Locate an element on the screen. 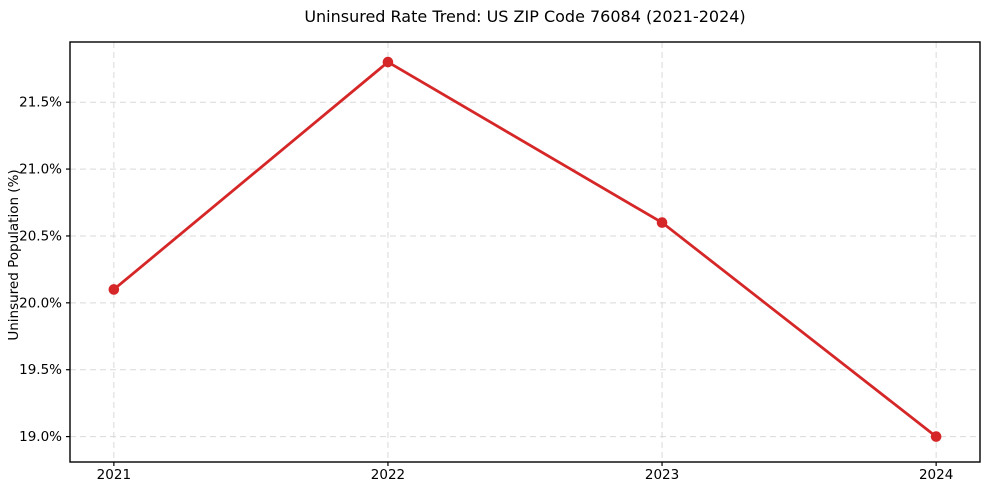 This screenshot has height=490, width=989. y-axis-tick-label: 19.0% is located at coordinates (40, 437).